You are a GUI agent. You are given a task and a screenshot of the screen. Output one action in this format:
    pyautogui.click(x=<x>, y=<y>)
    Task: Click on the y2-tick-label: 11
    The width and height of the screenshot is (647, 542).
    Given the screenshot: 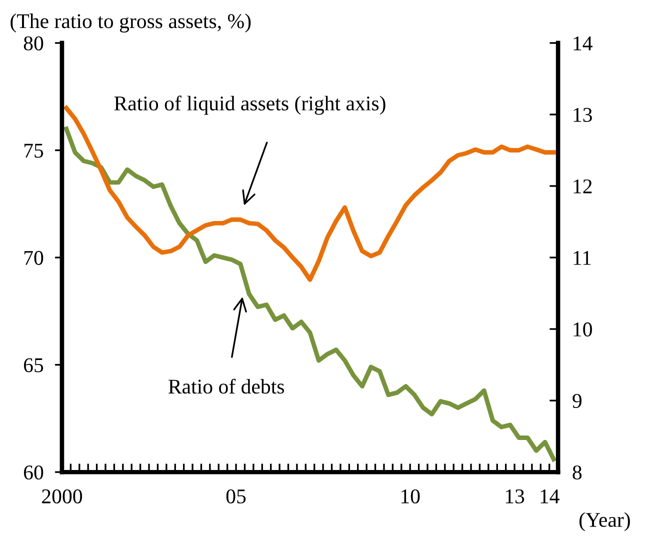 What is the action you would take?
    pyautogui.click(x=582, y=258)
    